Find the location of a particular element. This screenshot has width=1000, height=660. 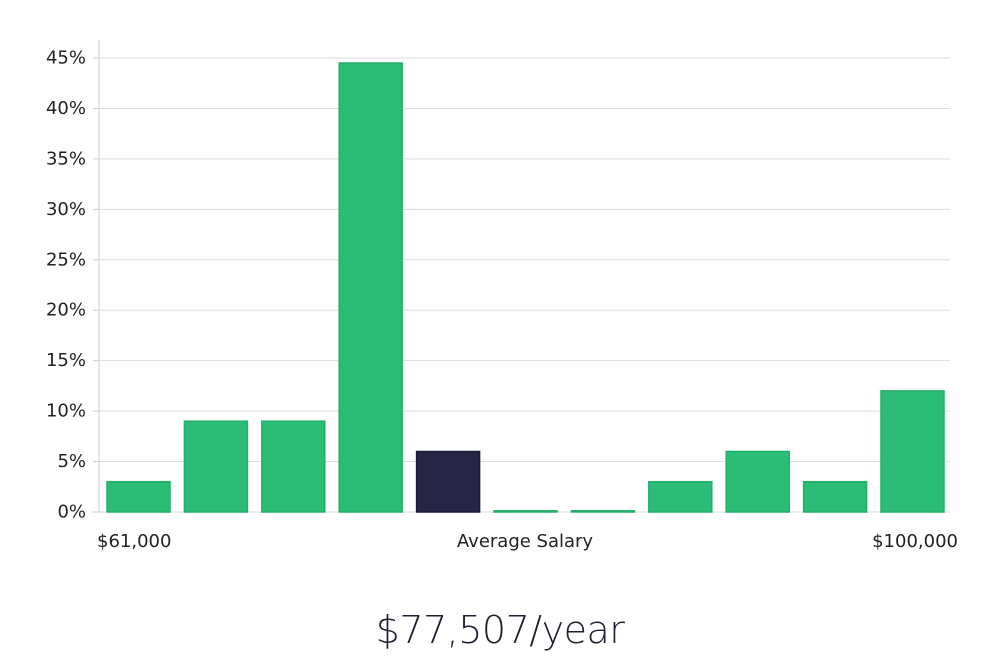

y-tick-label: 40% is located at coordinates (66, 108).